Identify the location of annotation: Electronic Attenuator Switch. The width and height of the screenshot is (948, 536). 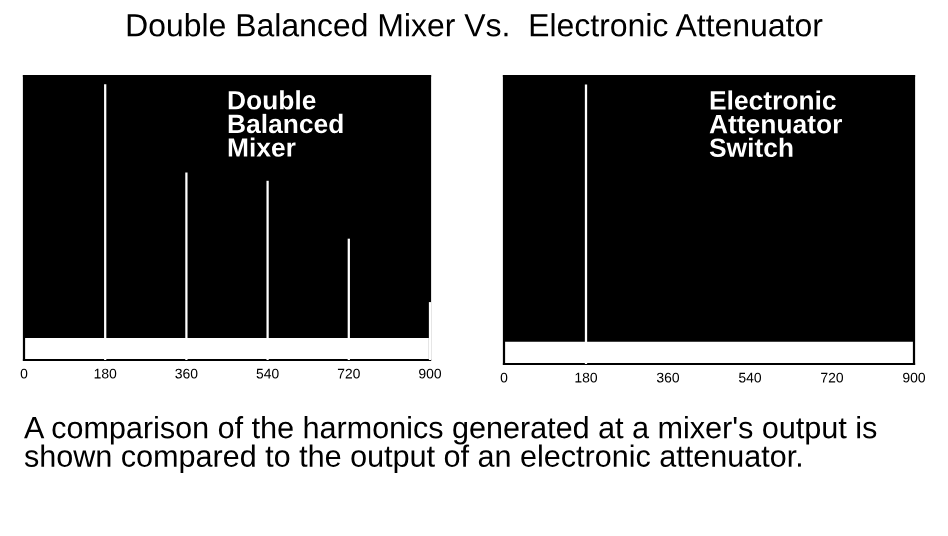
(775, 124).